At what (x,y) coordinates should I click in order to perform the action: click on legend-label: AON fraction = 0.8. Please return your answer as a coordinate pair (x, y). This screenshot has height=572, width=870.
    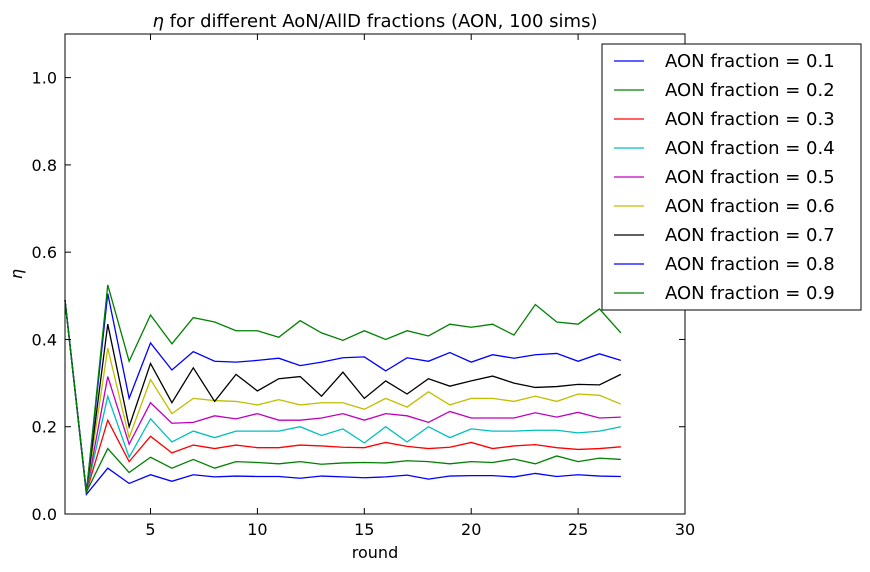
    Looking at the image, I should click on (750, 264).